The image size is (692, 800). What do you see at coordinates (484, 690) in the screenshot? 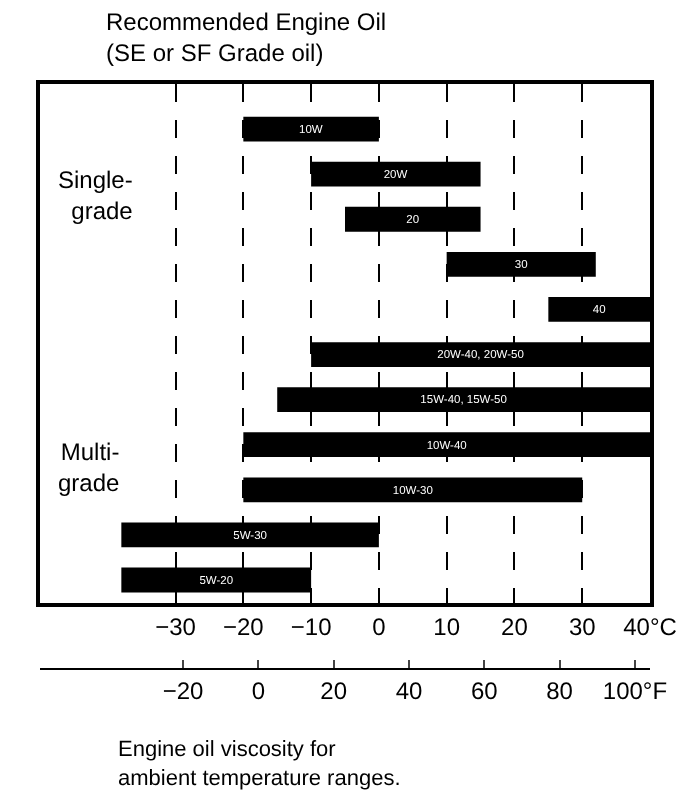
I see `x2-tick-label: 60` at bounding box center [484, 690].